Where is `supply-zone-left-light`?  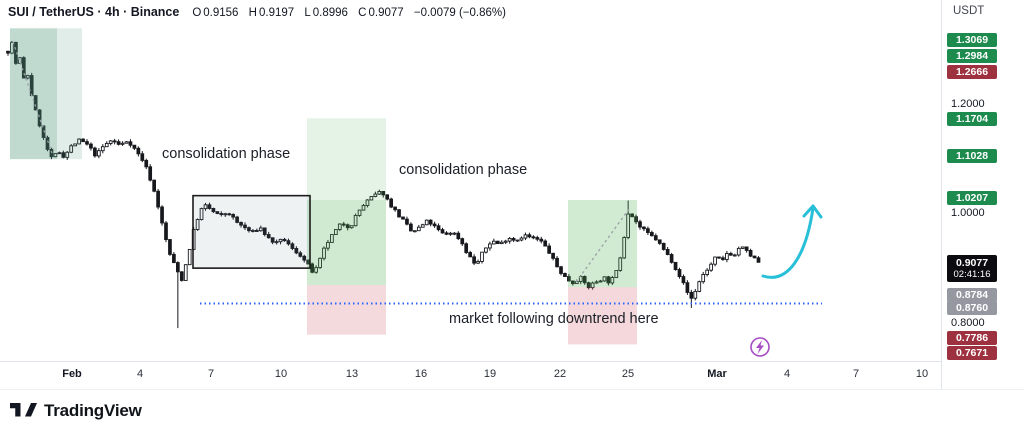
supply-zone-left-light is located at coordinates (69, 94).